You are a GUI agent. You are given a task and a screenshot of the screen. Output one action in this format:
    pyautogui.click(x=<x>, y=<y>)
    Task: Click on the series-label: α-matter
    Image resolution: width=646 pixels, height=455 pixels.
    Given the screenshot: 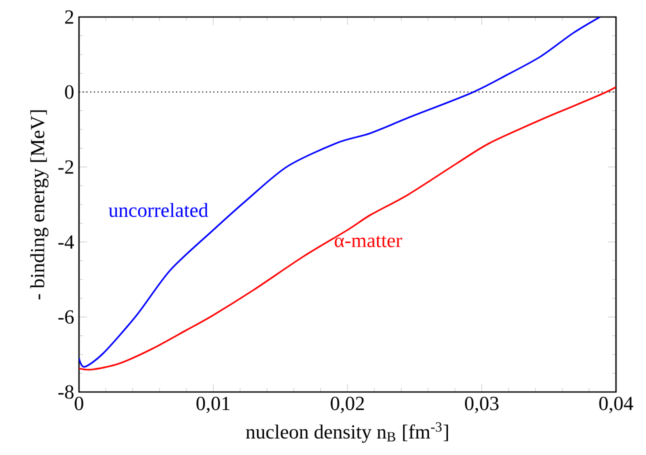 What is the action you would take?
    pyautogui.click(x=368, y=242)
    